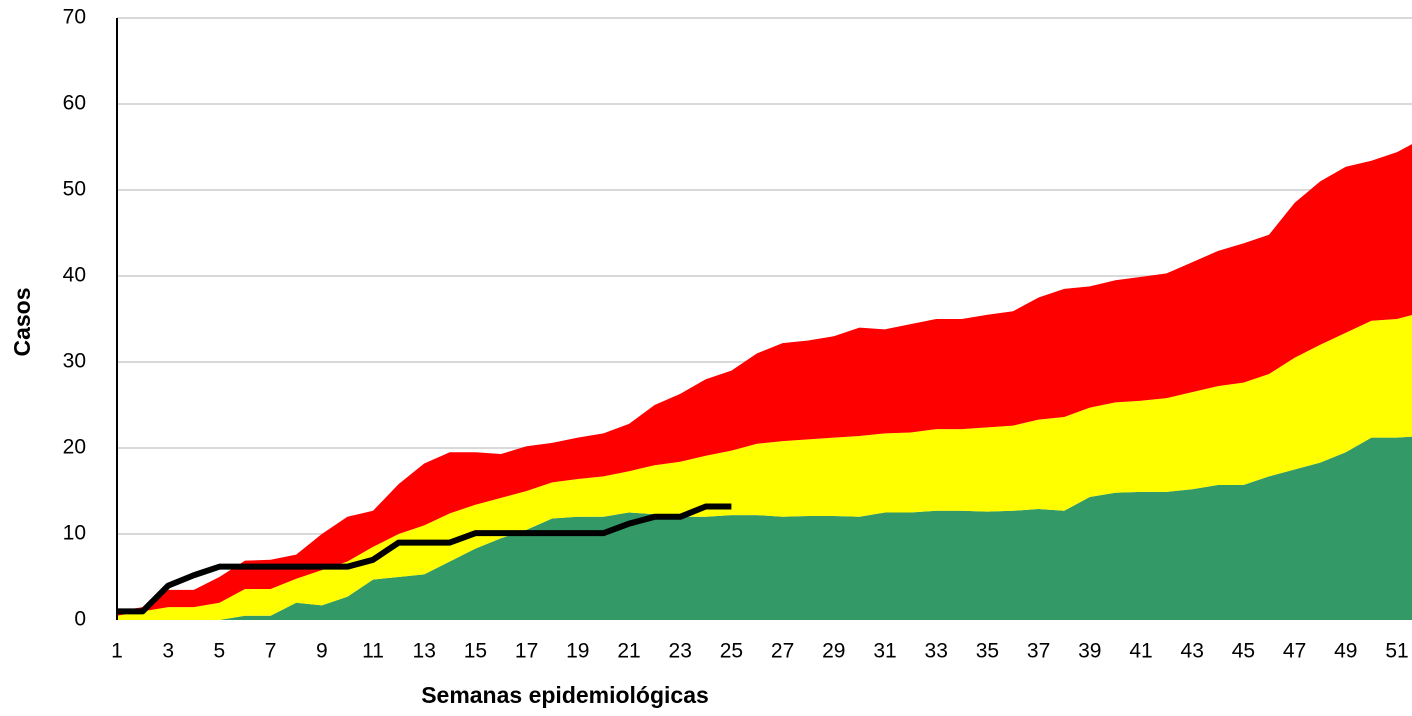 Image resolution: width=1412 pixels, height=716 pixels. Describe the element at coordinates (424, 559) in the screenshot. I see `line` at that location.